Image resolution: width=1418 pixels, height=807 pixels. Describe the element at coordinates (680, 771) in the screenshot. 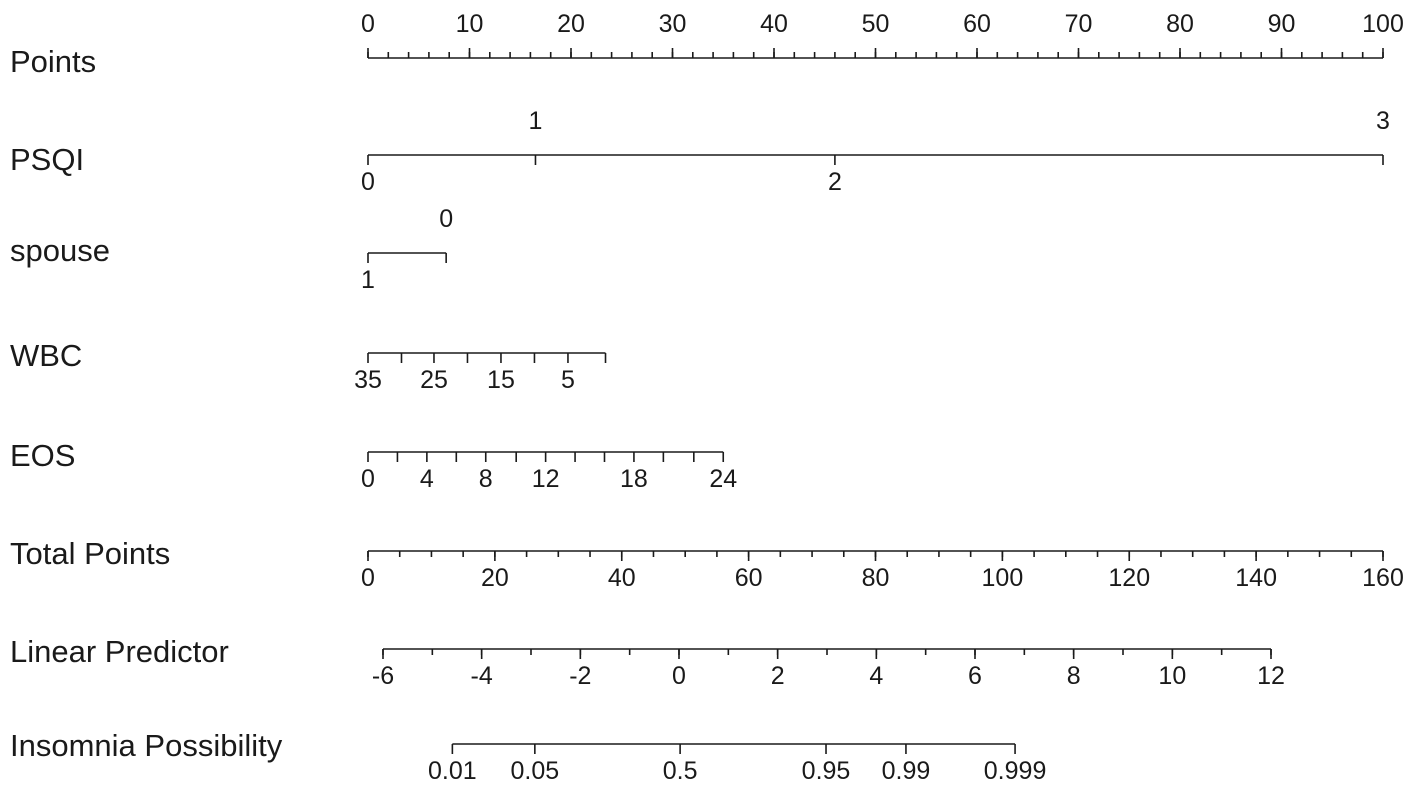

I see `tick-label-insomnia-possibility: 0.5` at that location.